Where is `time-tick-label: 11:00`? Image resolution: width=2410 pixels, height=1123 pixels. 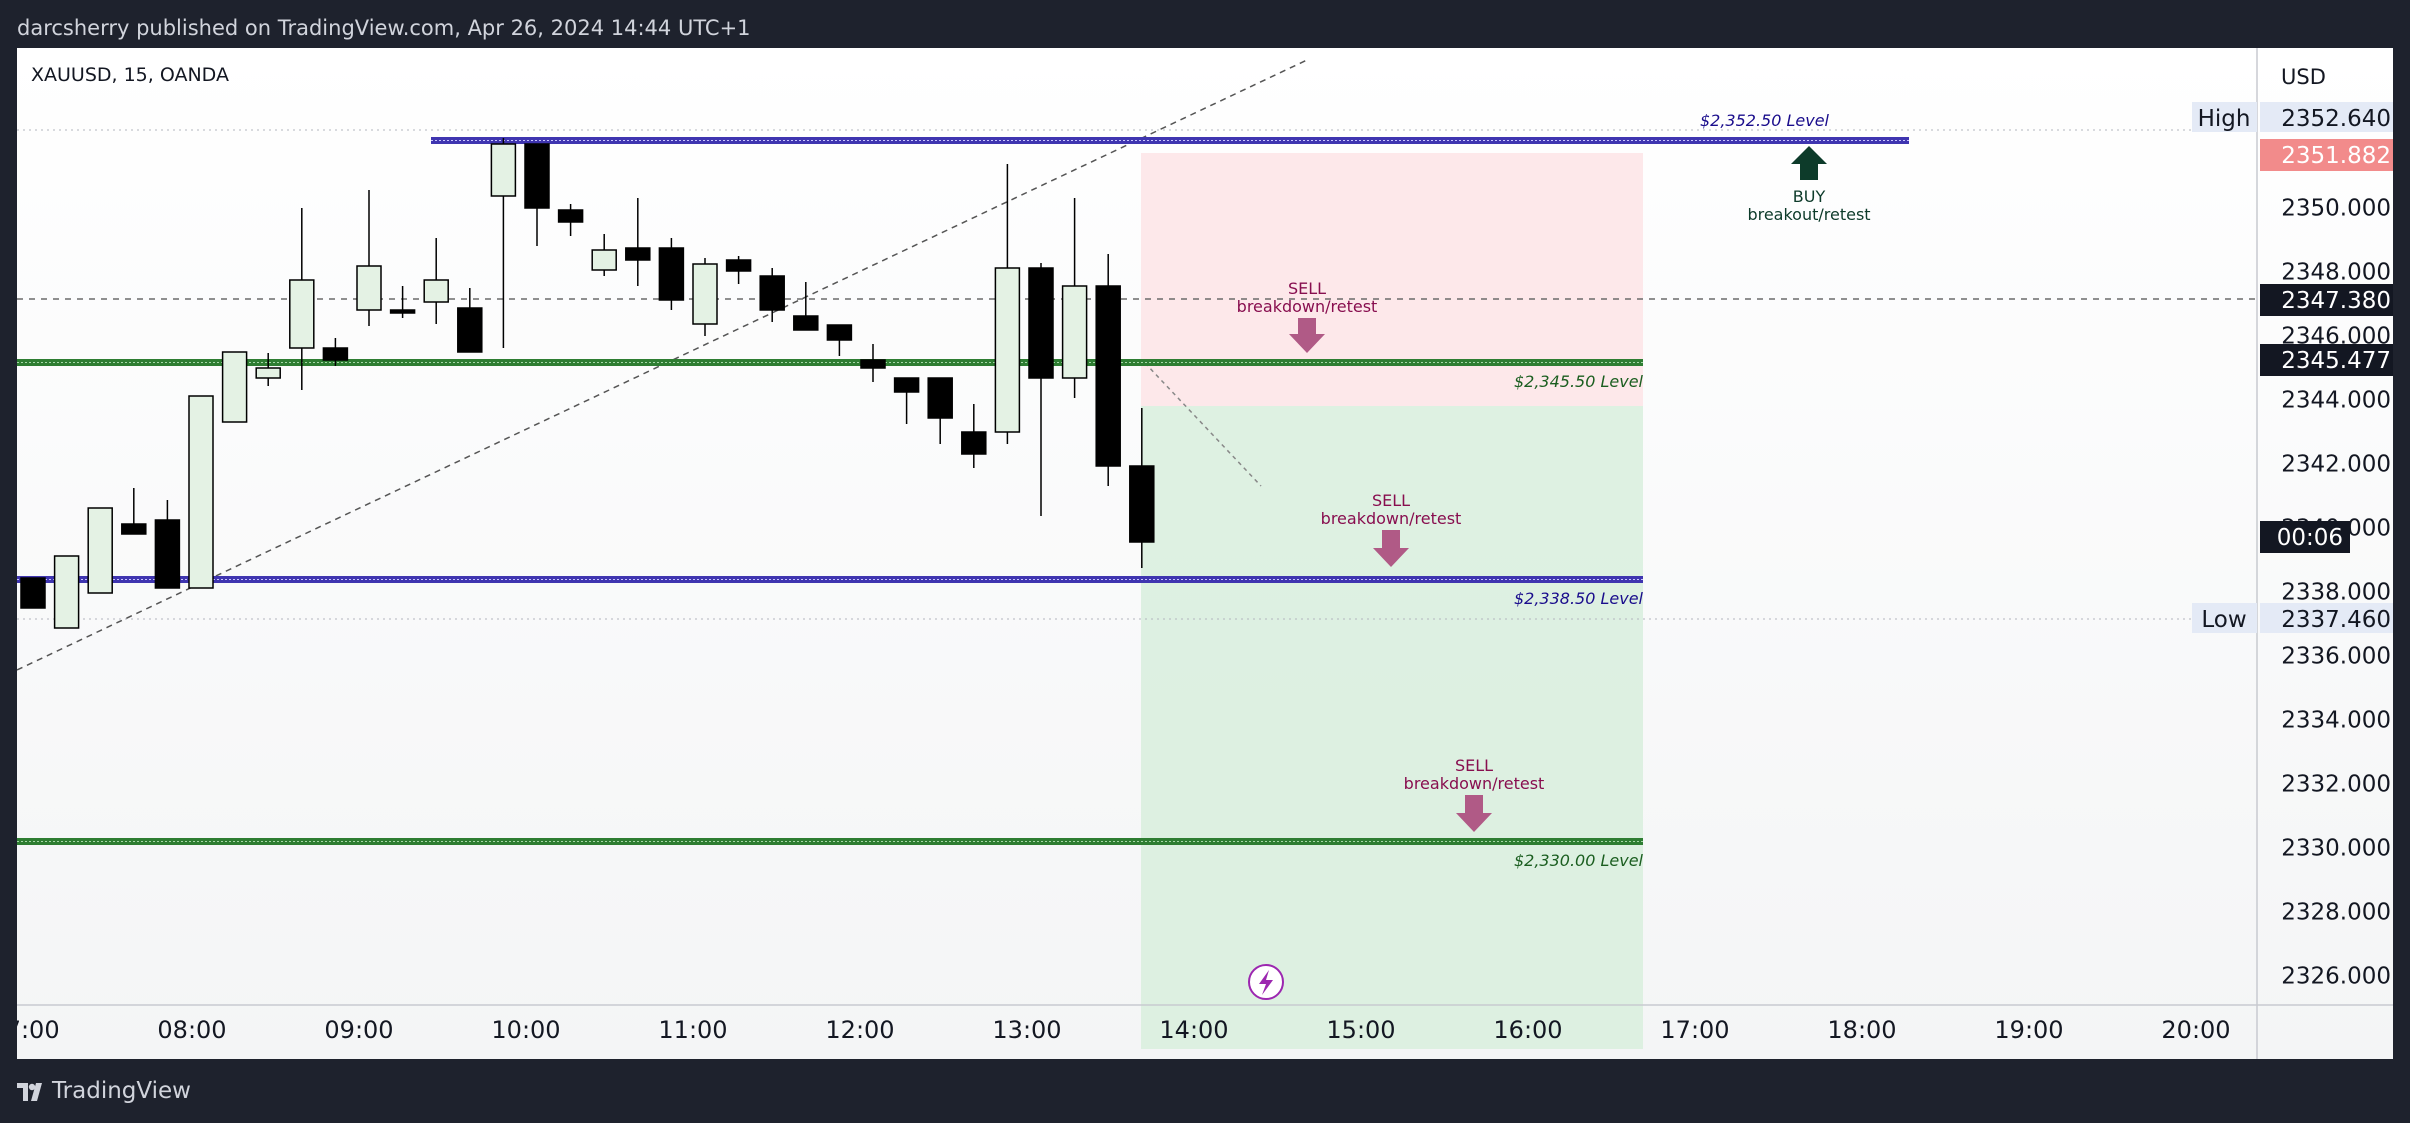 time-tick-label: 11:00 is located at coordinates (692, 1030).